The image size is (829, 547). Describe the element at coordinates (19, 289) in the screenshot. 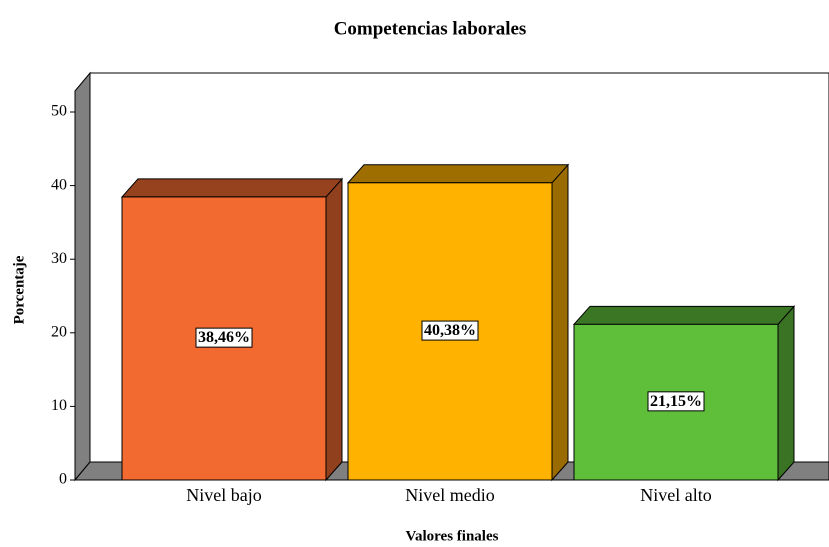

I see `y-axis-label: Porcentaje` at that location.